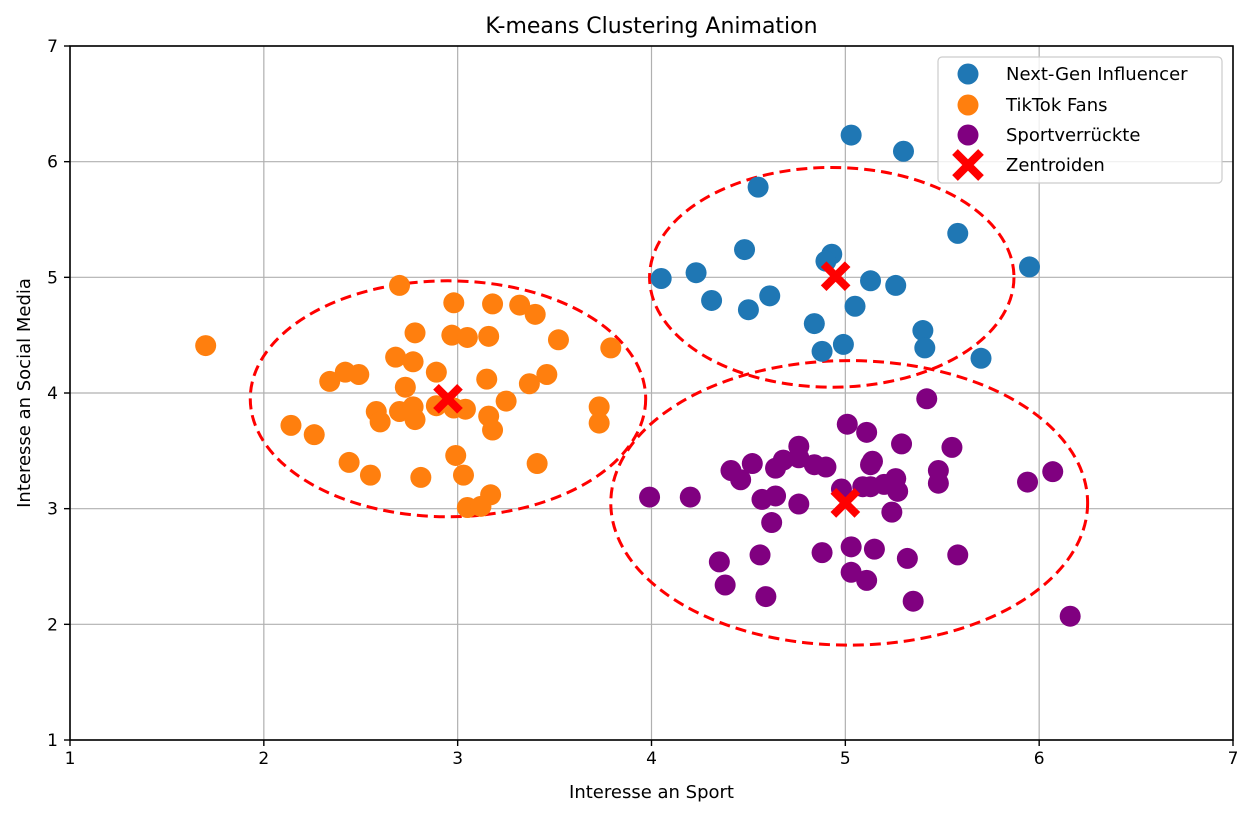 The width and height of the screenshot is (1255, 817). What do you see at coordinates (70, 759) in the screenshot?
I see `x-tick-label: 1` at bounding box center [70, 759].